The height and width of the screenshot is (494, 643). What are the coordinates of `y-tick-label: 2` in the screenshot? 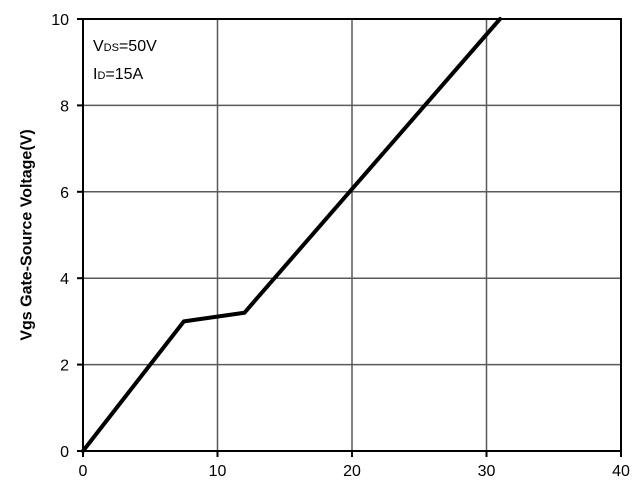 It's located at (64, 366).